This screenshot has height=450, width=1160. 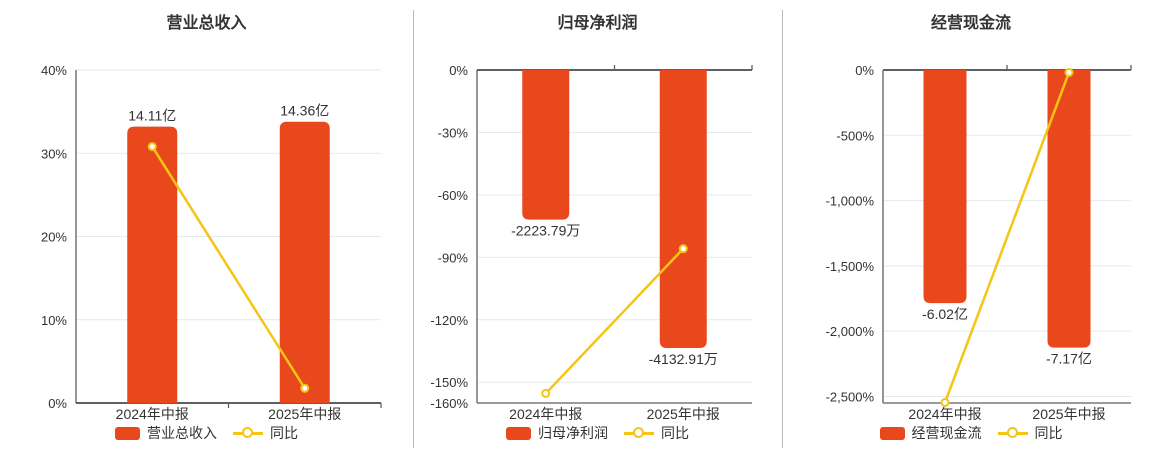 I want to click on legend-bar-label: 归母净利润, so click(x=573, y=433).